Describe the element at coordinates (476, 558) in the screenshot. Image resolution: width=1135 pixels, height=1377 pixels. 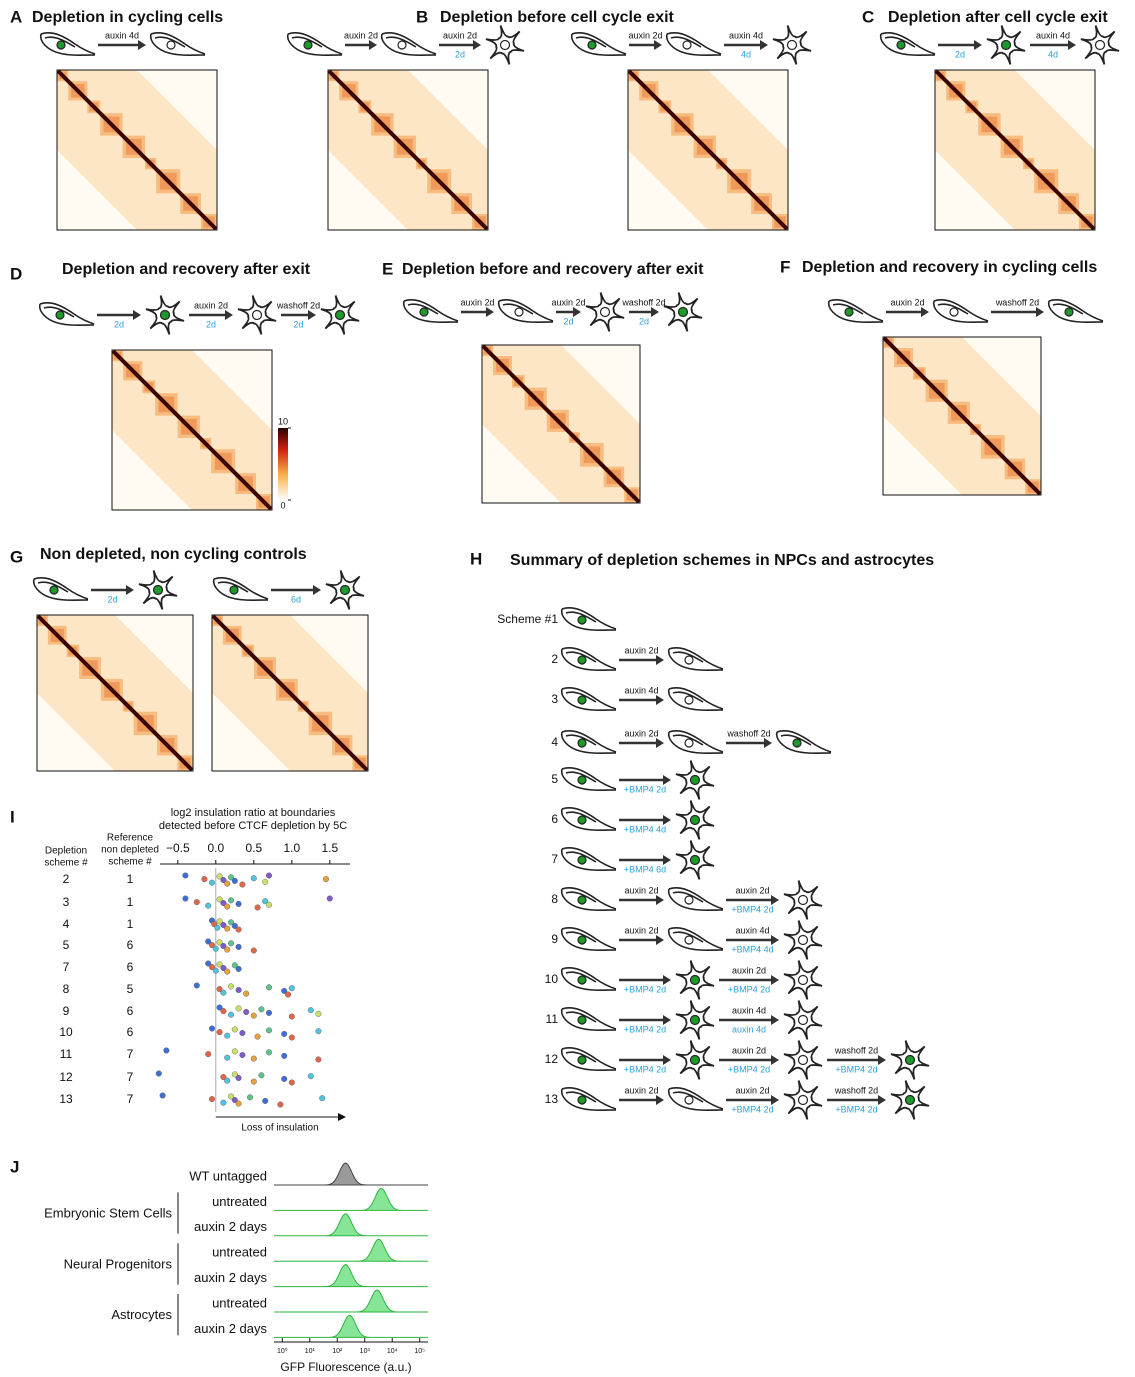
I see `panel-letter: H` at that location.